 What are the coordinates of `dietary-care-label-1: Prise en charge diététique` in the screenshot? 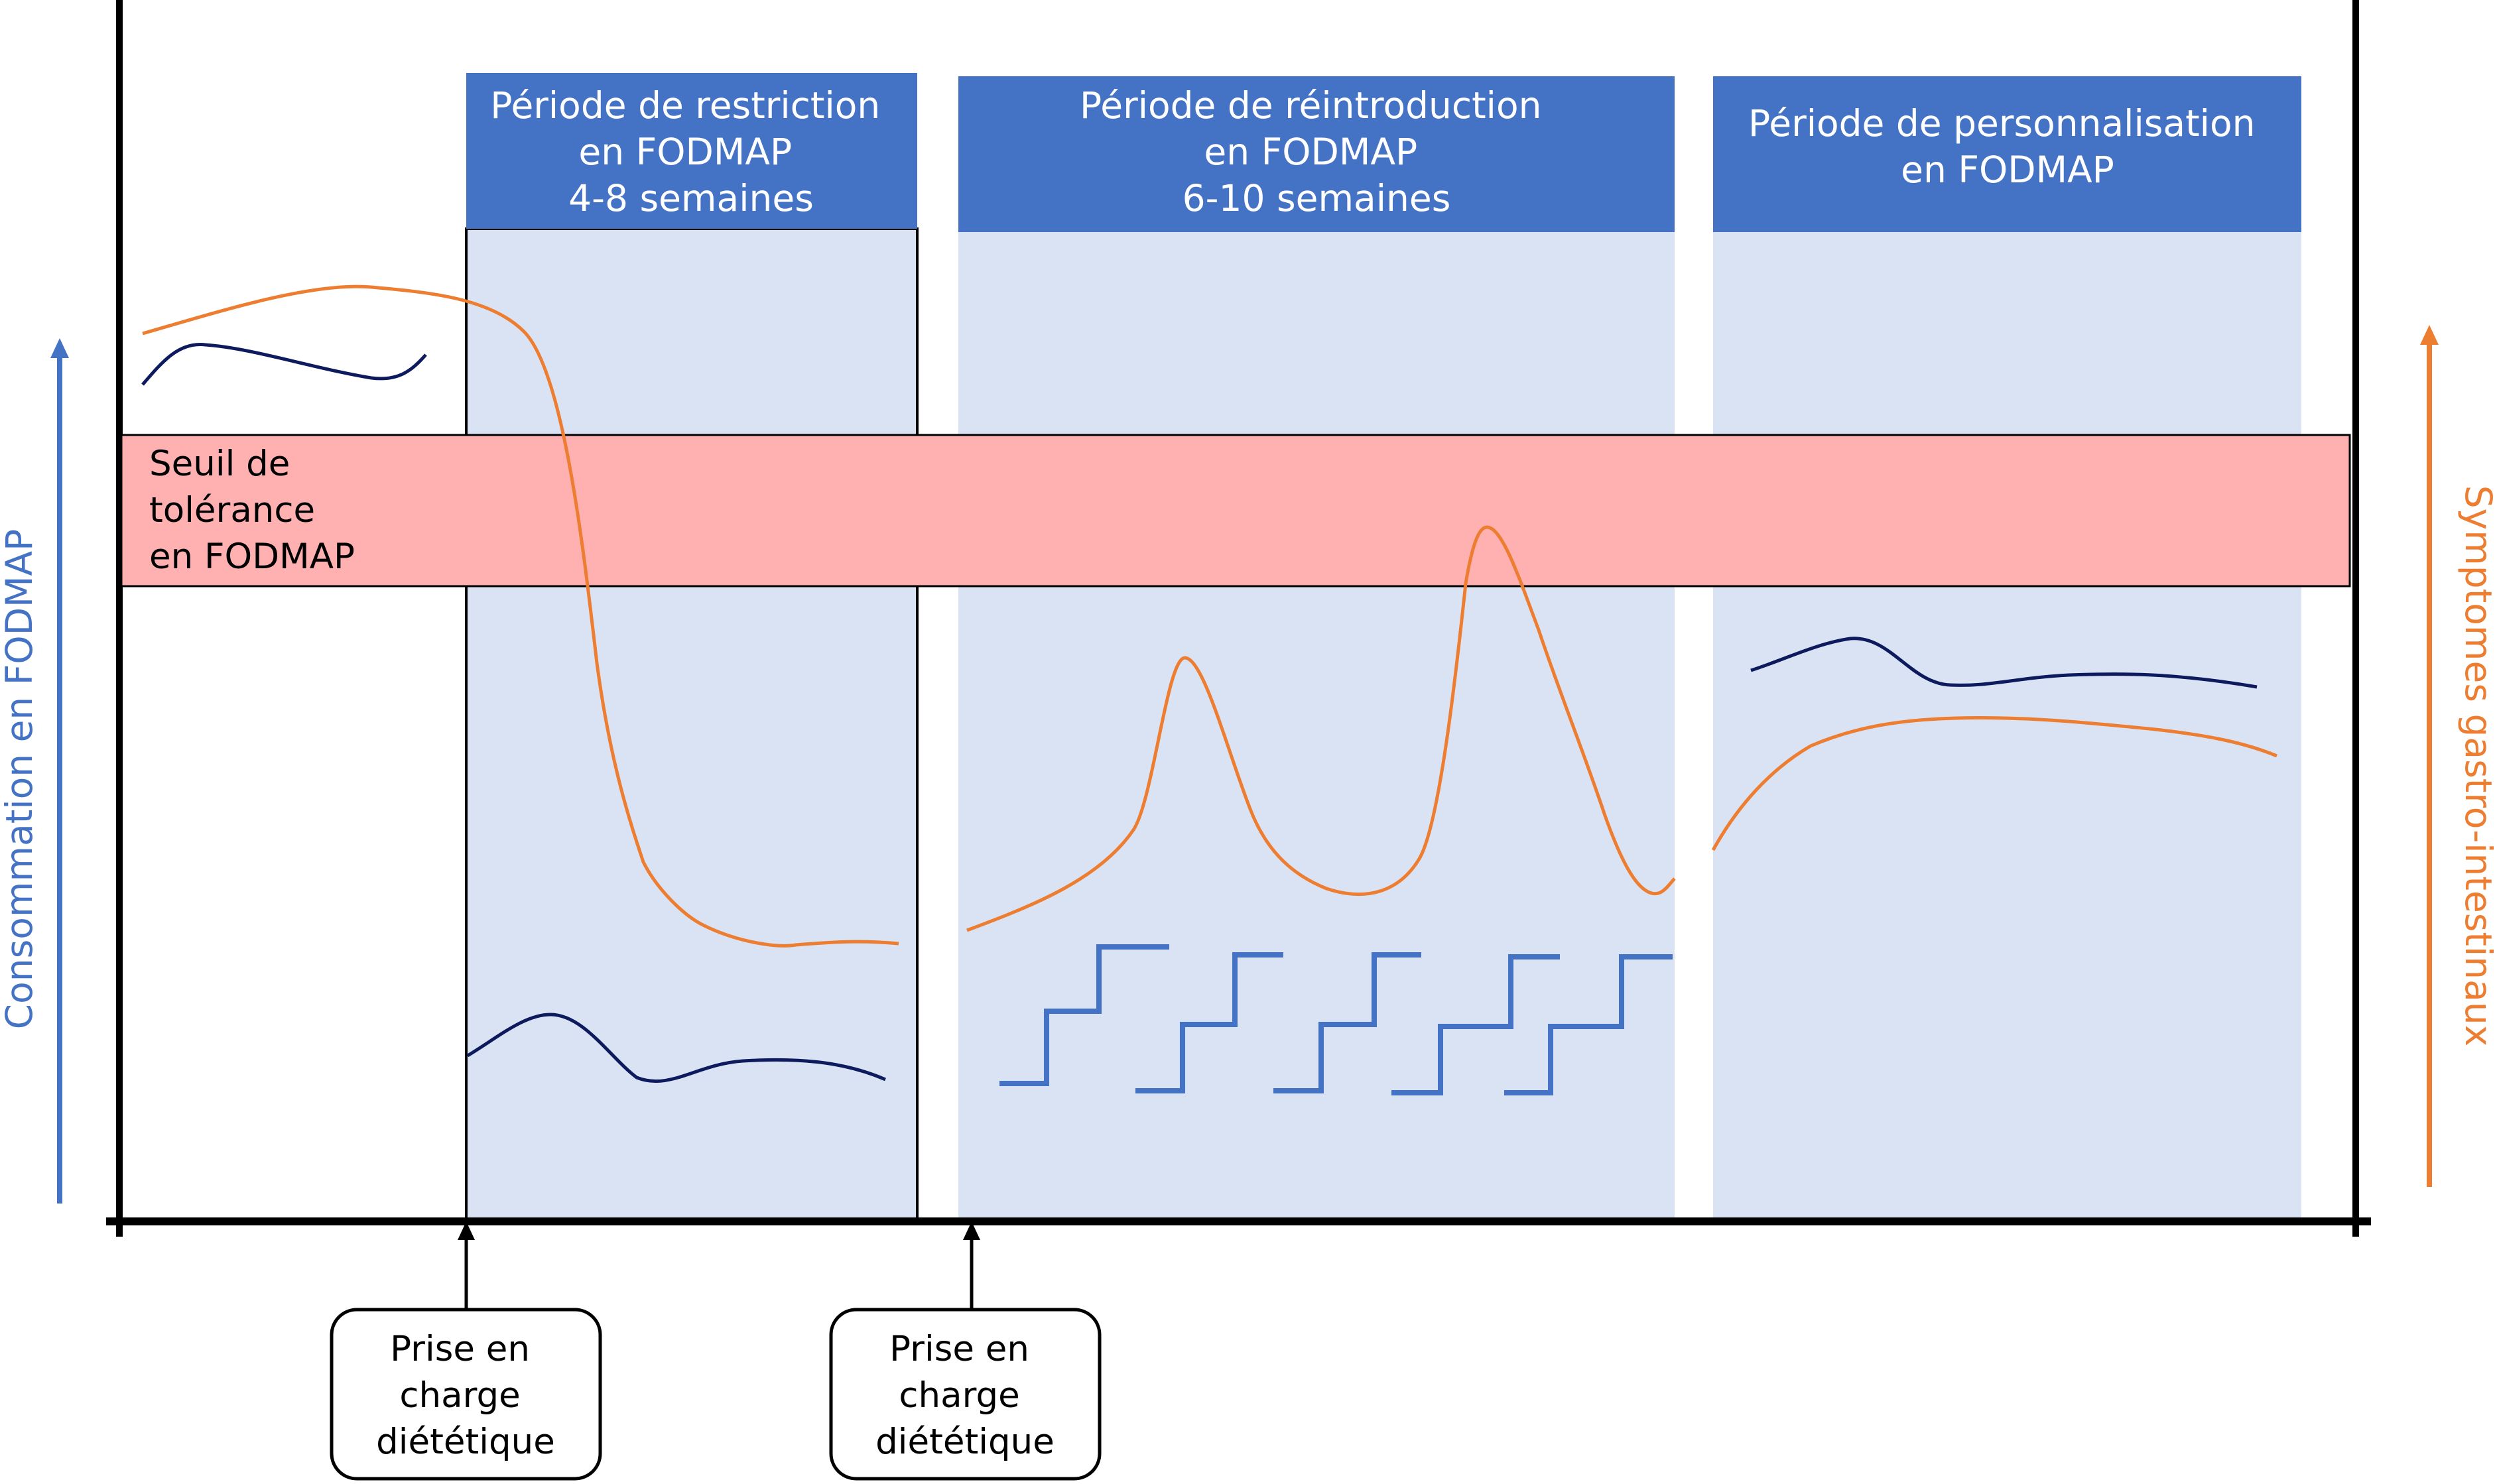 It's located at (466, 1396).